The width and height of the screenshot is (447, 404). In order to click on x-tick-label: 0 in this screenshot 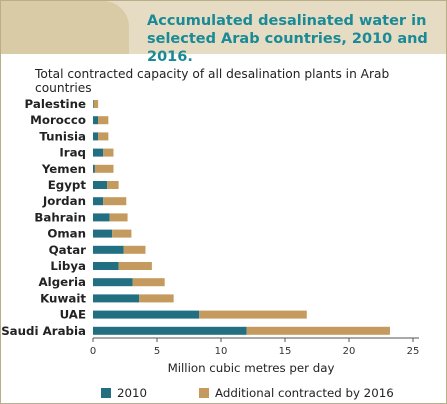, I will do `click(93, 351)`.